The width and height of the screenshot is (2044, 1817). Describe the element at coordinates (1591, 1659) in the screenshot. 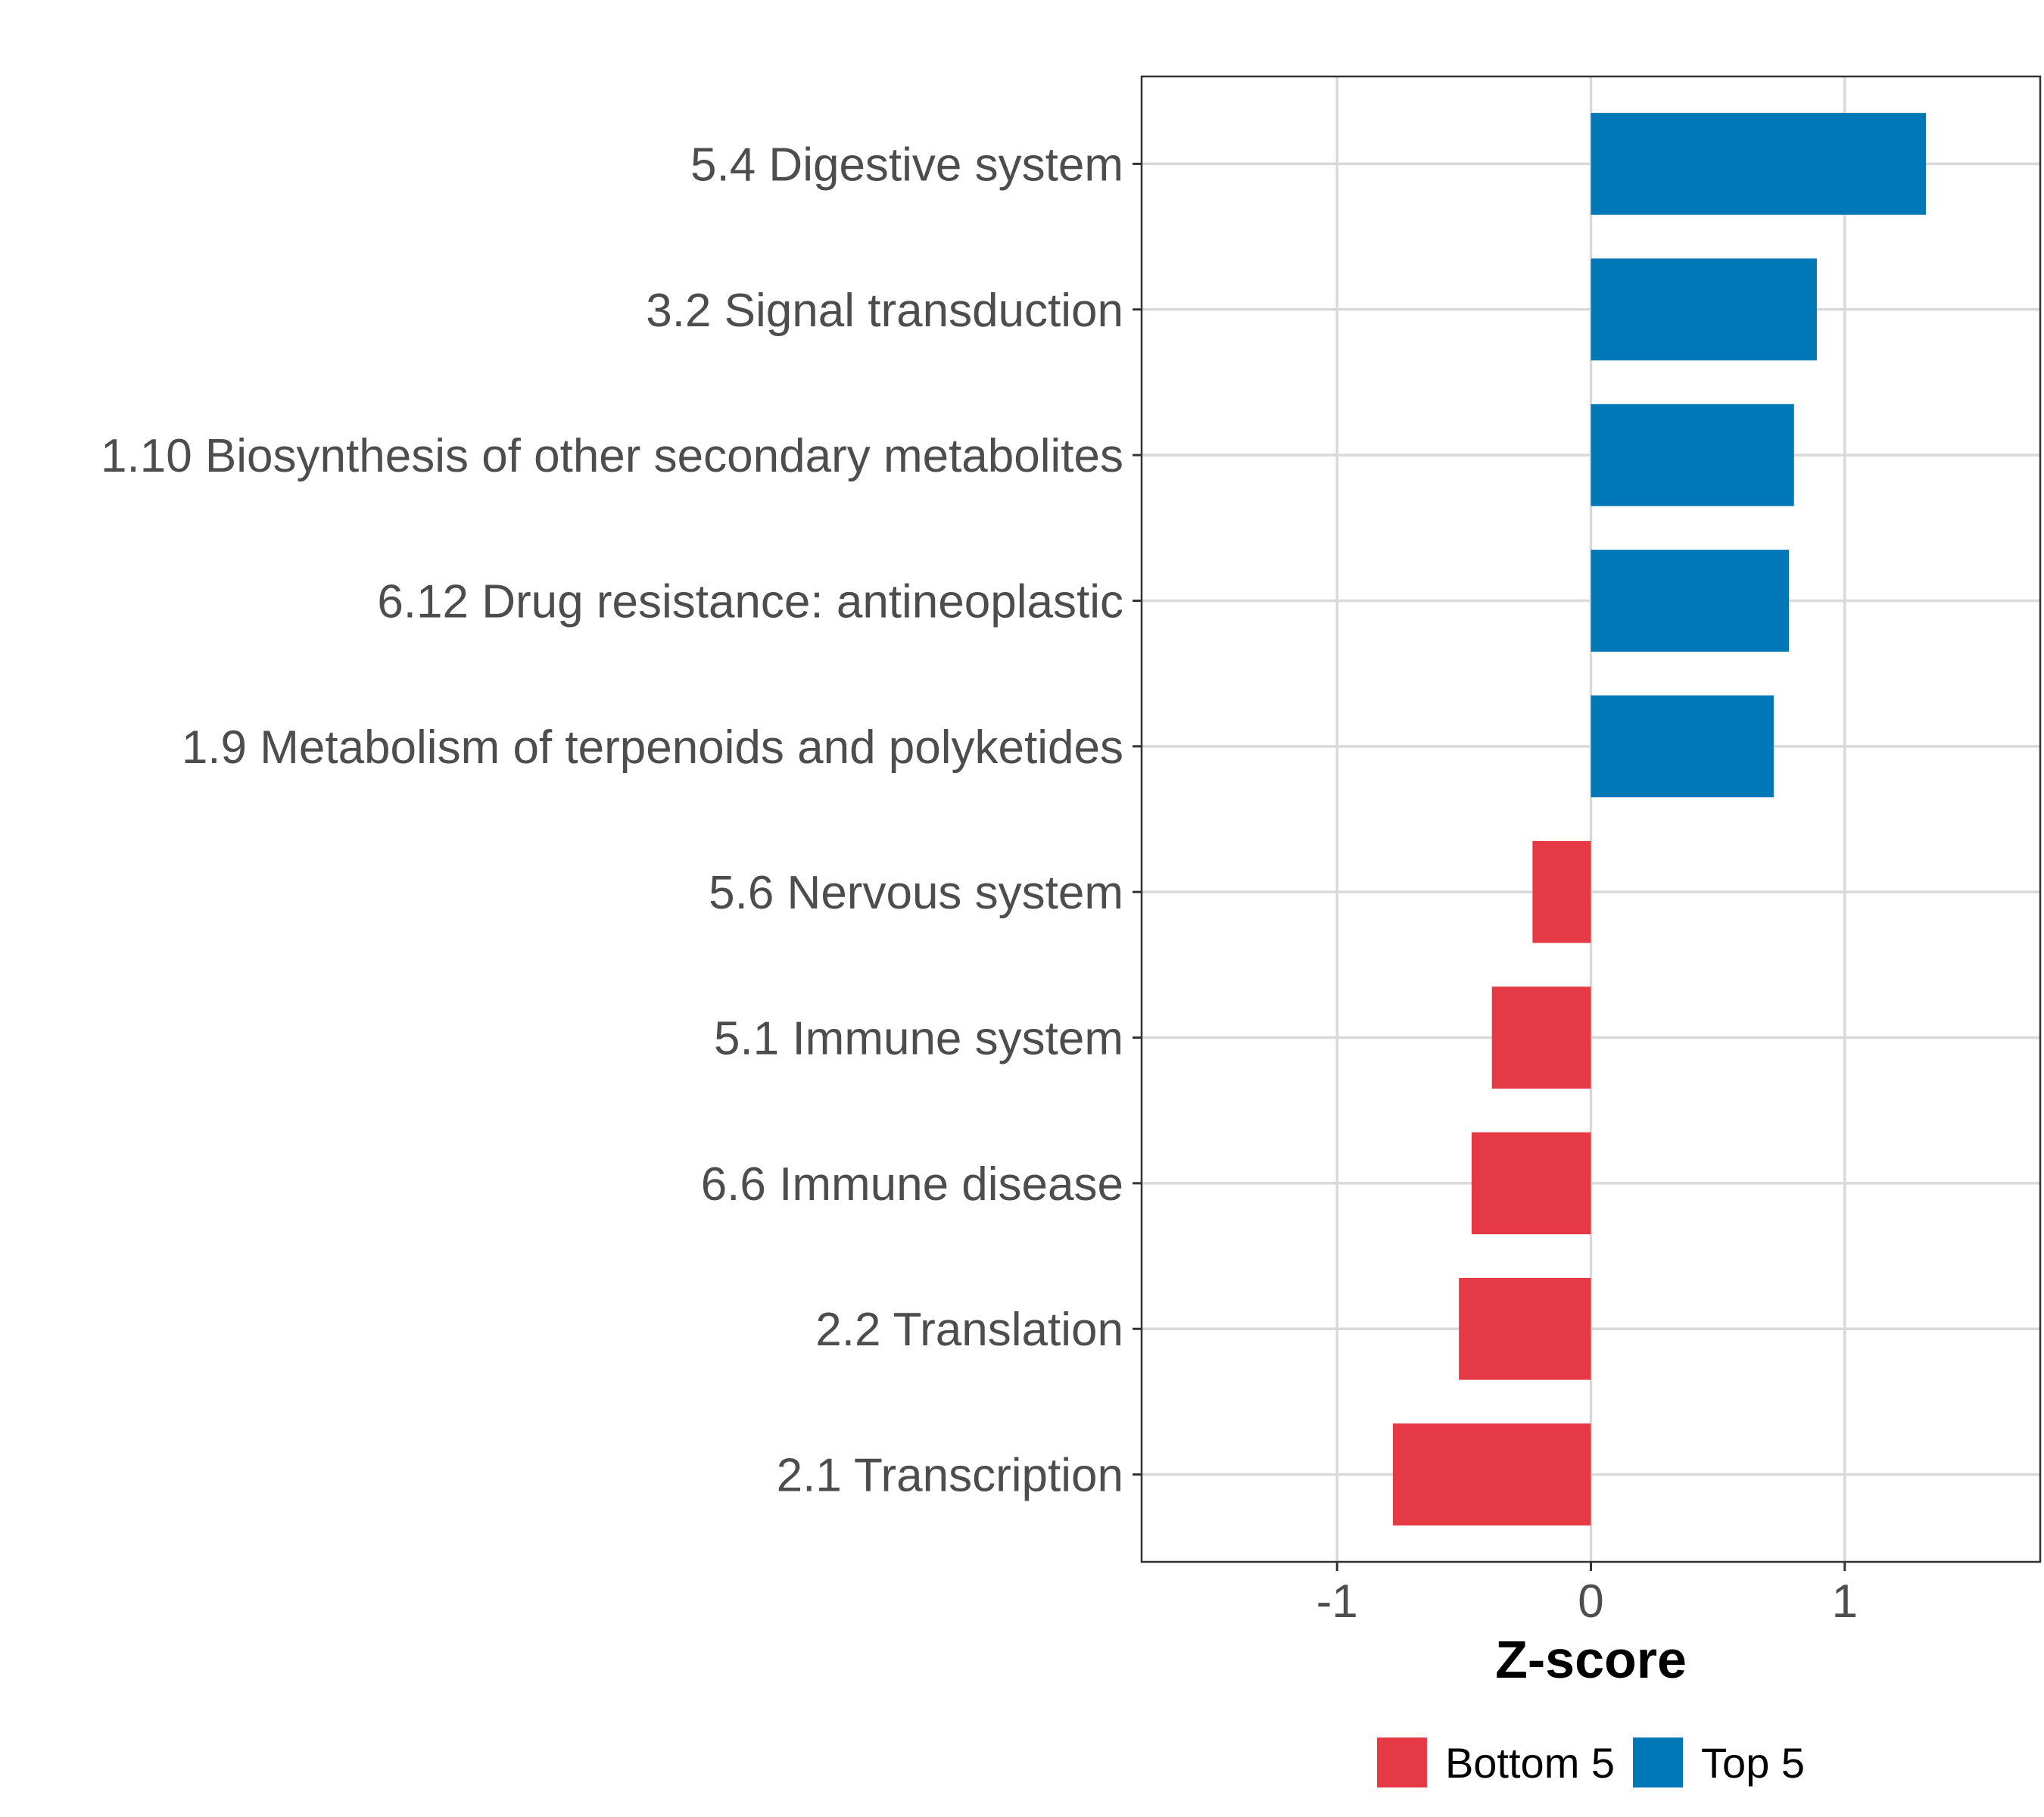

I see `x-axis-title: Z-score` at that location.